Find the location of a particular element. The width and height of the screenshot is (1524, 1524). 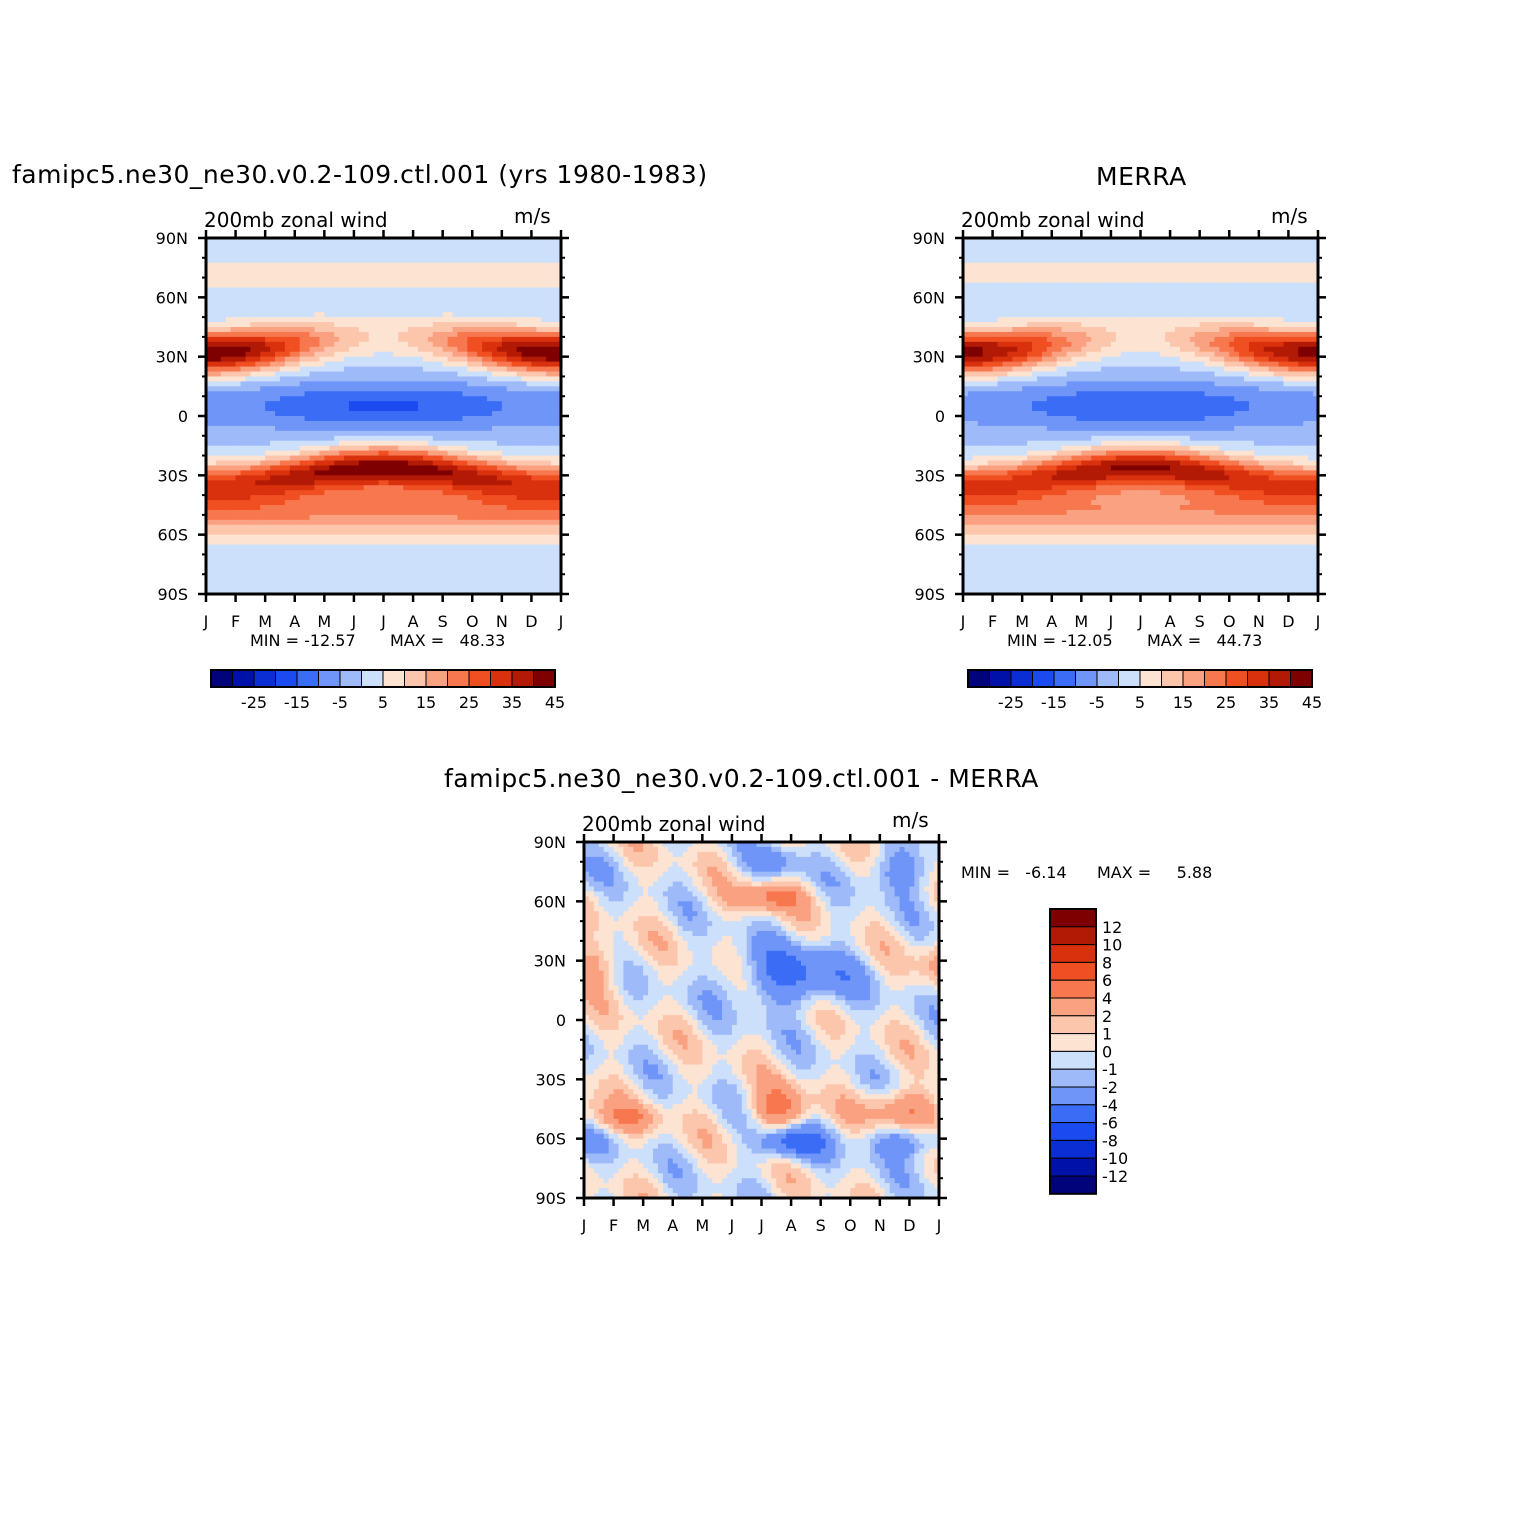

panel2-max: MAX = 44.73 is located at coordinates (1205, 640).